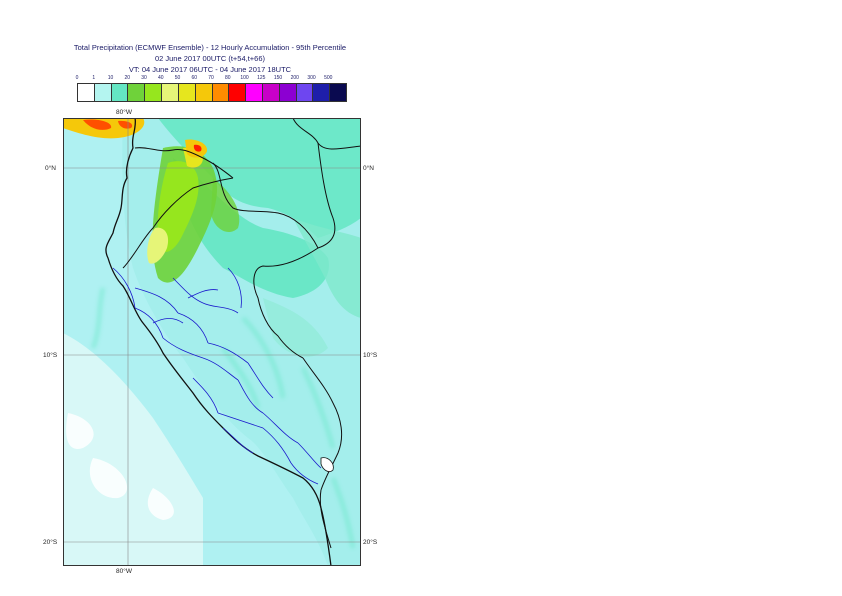 Image resolution: width=842 pixels, height=596 pixels. Describe the element at coordinates (184, 163) in the screenshot. I see `country-border-ecuador-colombia` at that location.